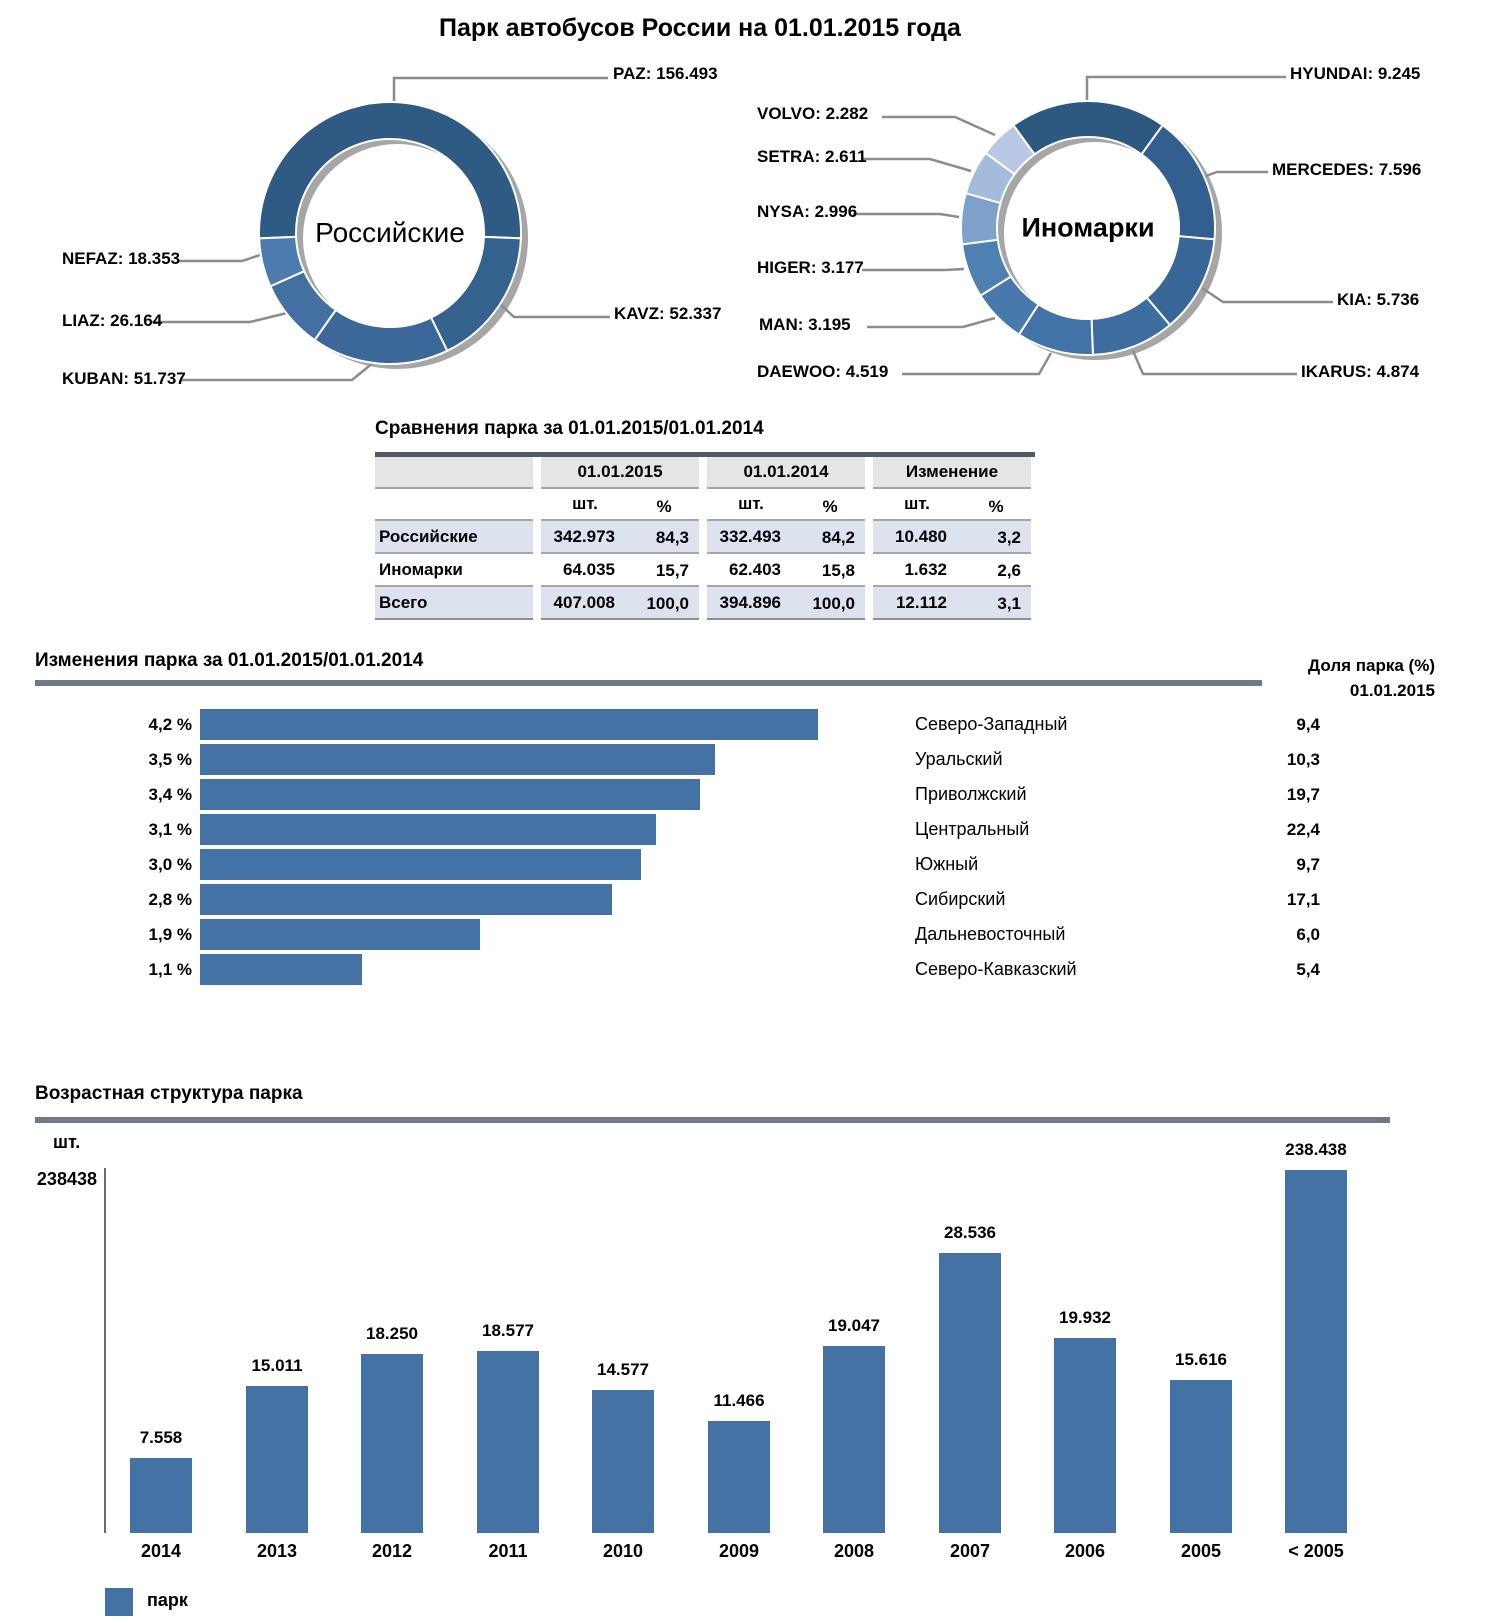 The height and width of the screenshot is (1619, 1496). Describe the element at coordinates (854, 1551) in the screenshot. I see `age-bar-category: 2008` at that location.